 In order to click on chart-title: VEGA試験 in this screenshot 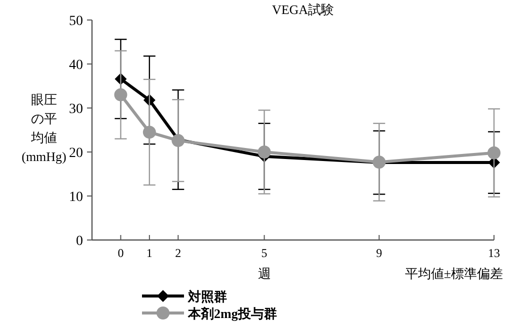, I will do `click(303, 9)`.